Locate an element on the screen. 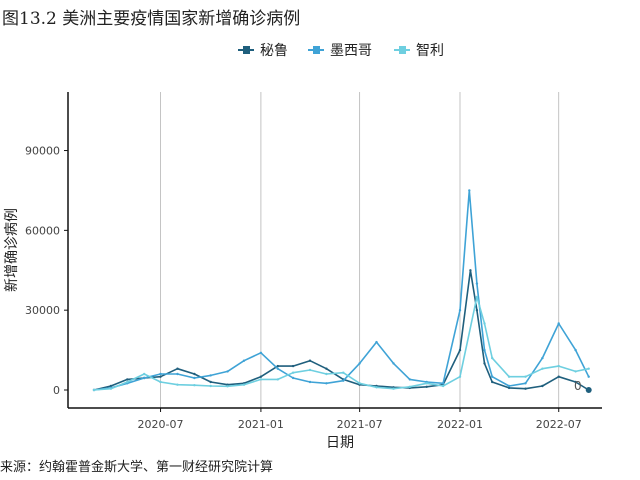 The image size is (640, 480). x-tick-label: 2022-07 is located at coordinates (559, 424).